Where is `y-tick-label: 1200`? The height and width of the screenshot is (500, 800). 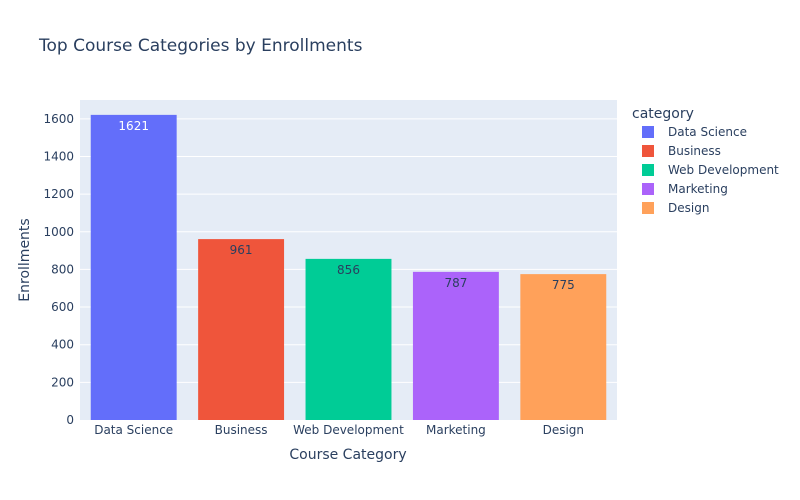
y-tick-label: 1200 is located at coordinates (58, 194).